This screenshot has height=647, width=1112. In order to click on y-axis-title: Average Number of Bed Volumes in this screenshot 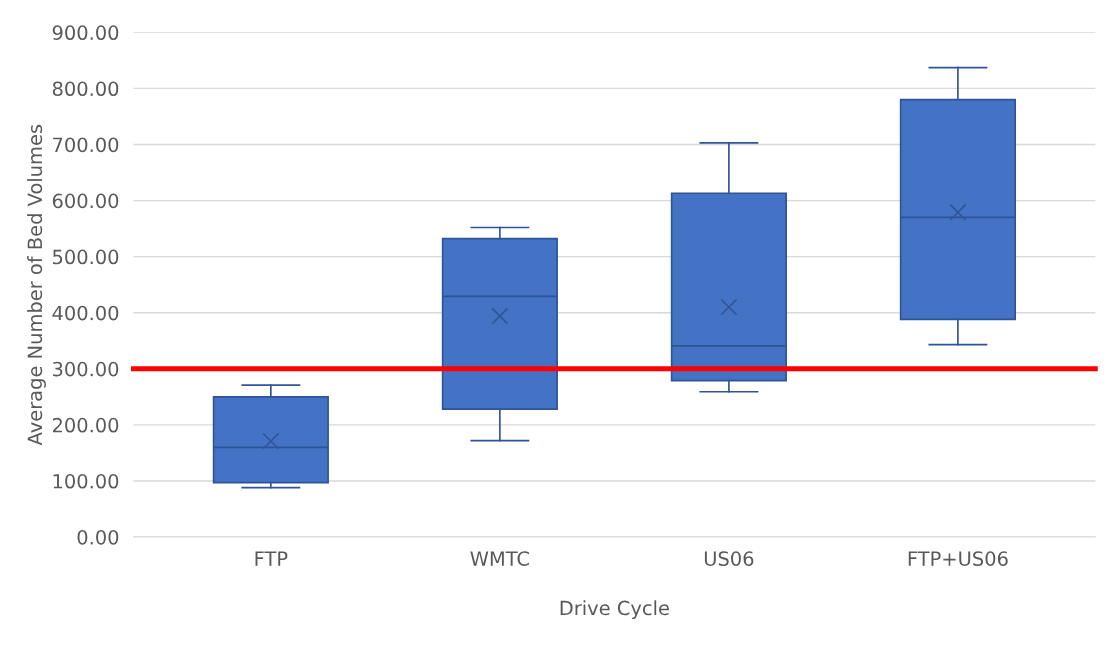, I will do `click(36, 285)`.